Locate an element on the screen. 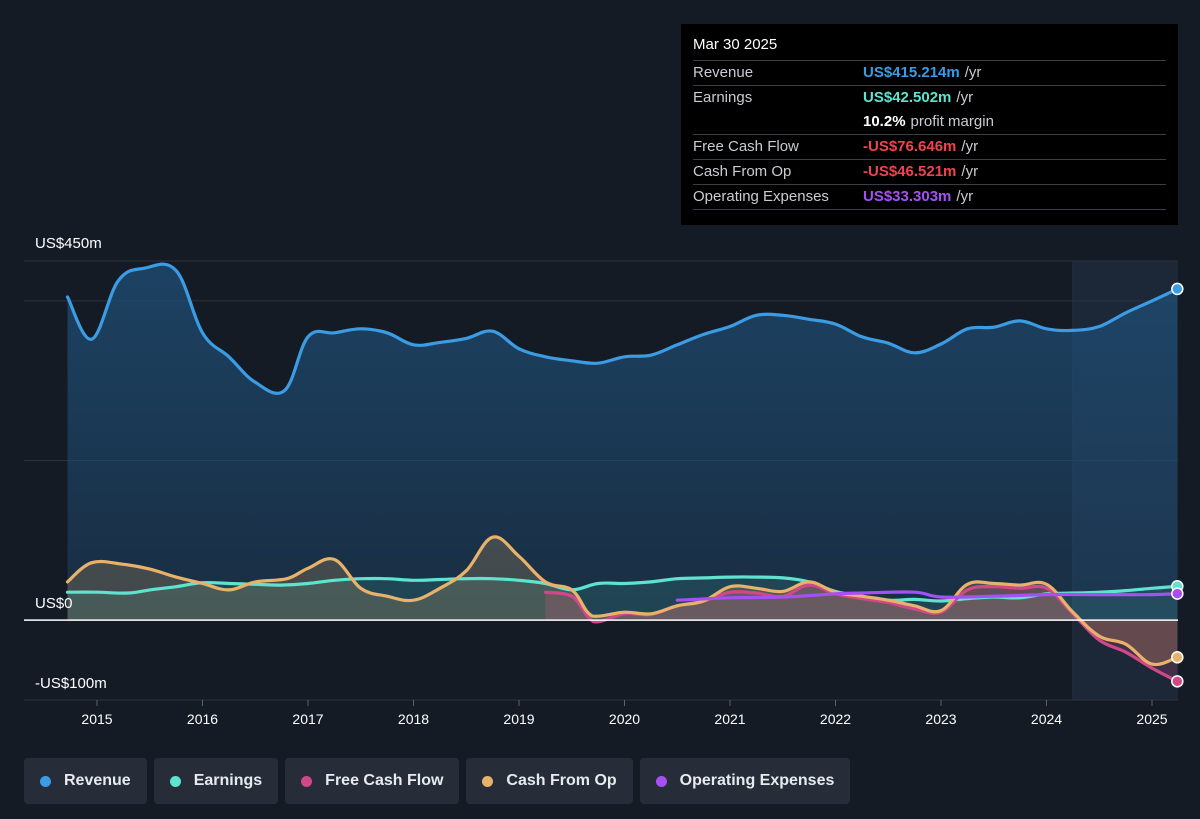 This screenshot has height=819, width=1200. y-axis-bottom-label: -US$100m is located at coordinates (71, 683).